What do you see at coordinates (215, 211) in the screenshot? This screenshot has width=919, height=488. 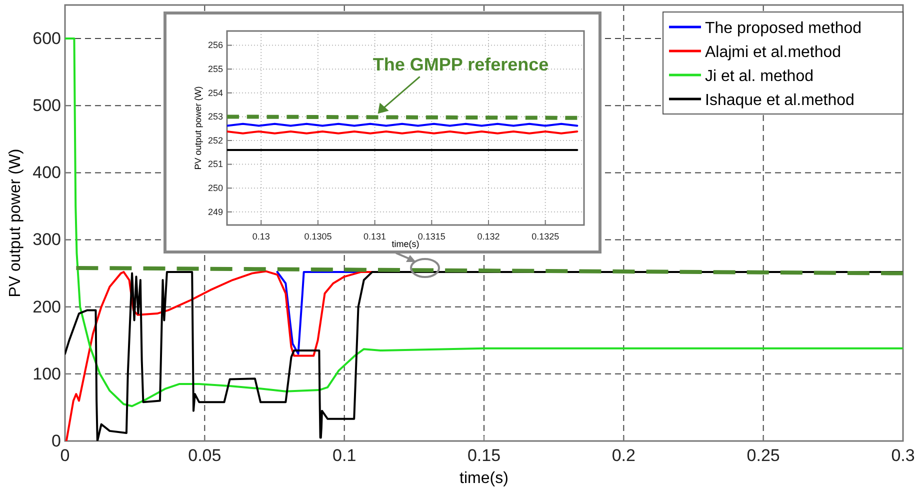 I see `y-tick-label: 249` at bounding box center [215, 211].